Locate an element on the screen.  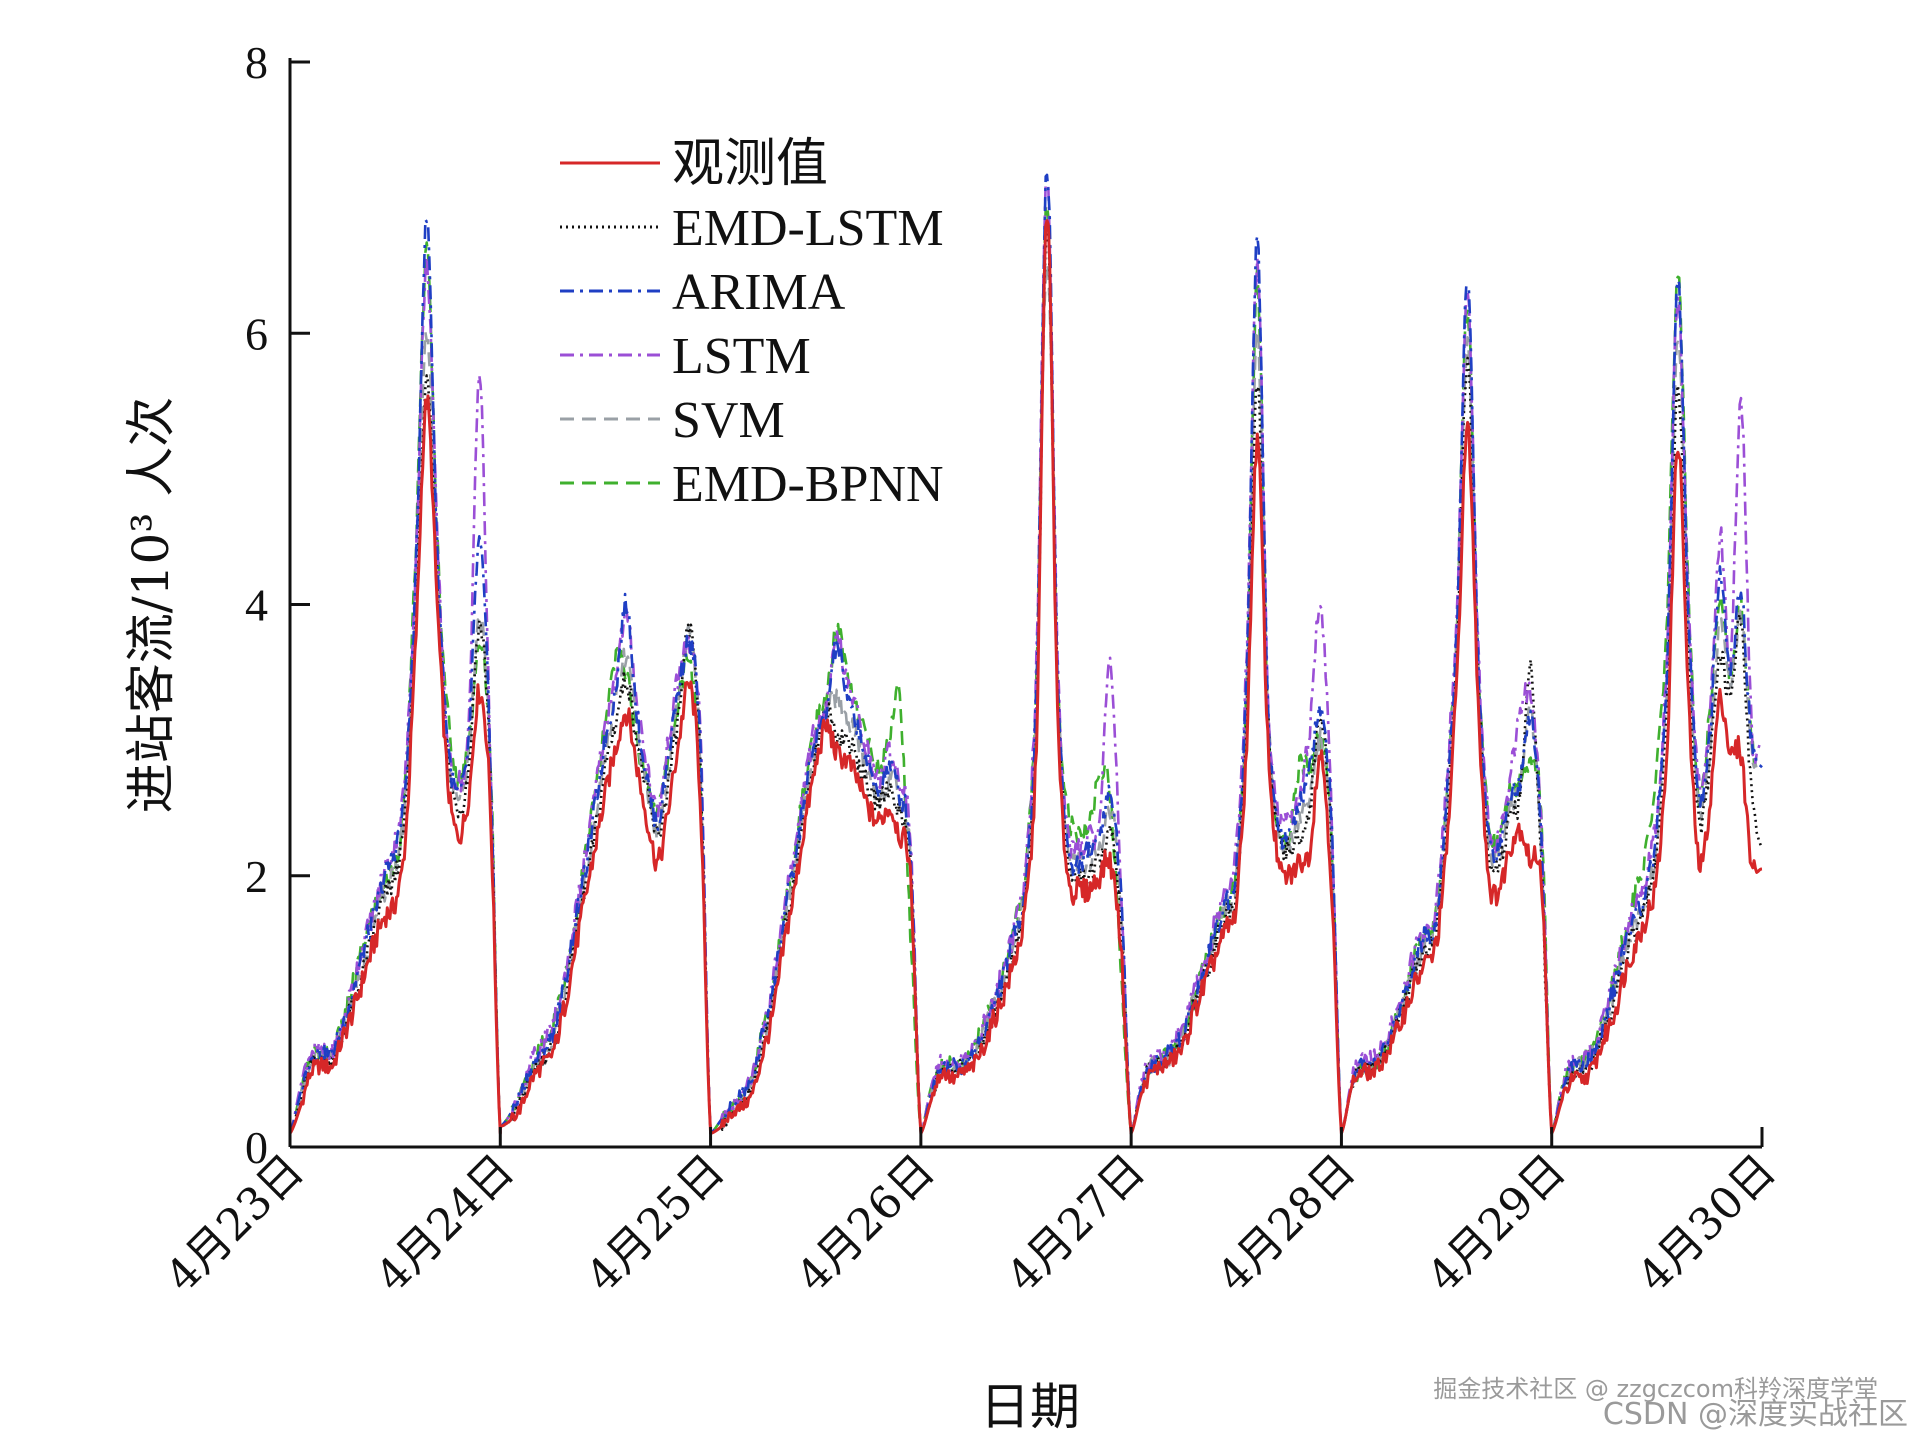
legend: 观测值 EMD-LSTM ARIMA LSTM SVM EMD-BPNN is located at coordinates (752, 324).